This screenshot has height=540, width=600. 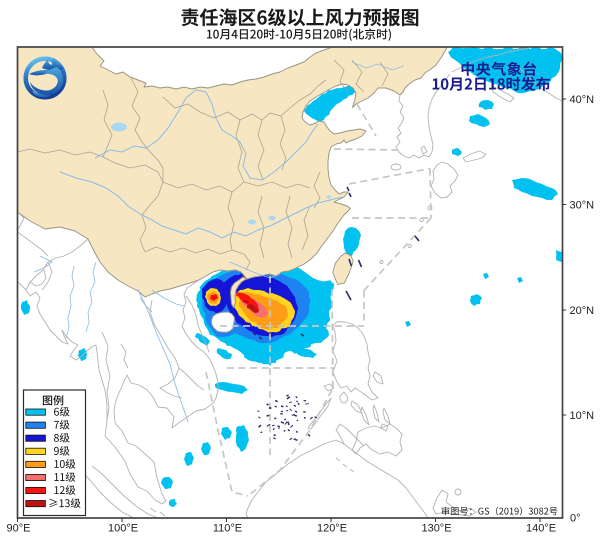 I want to click on svg-text: 100°E, so click(x=123, y=529).